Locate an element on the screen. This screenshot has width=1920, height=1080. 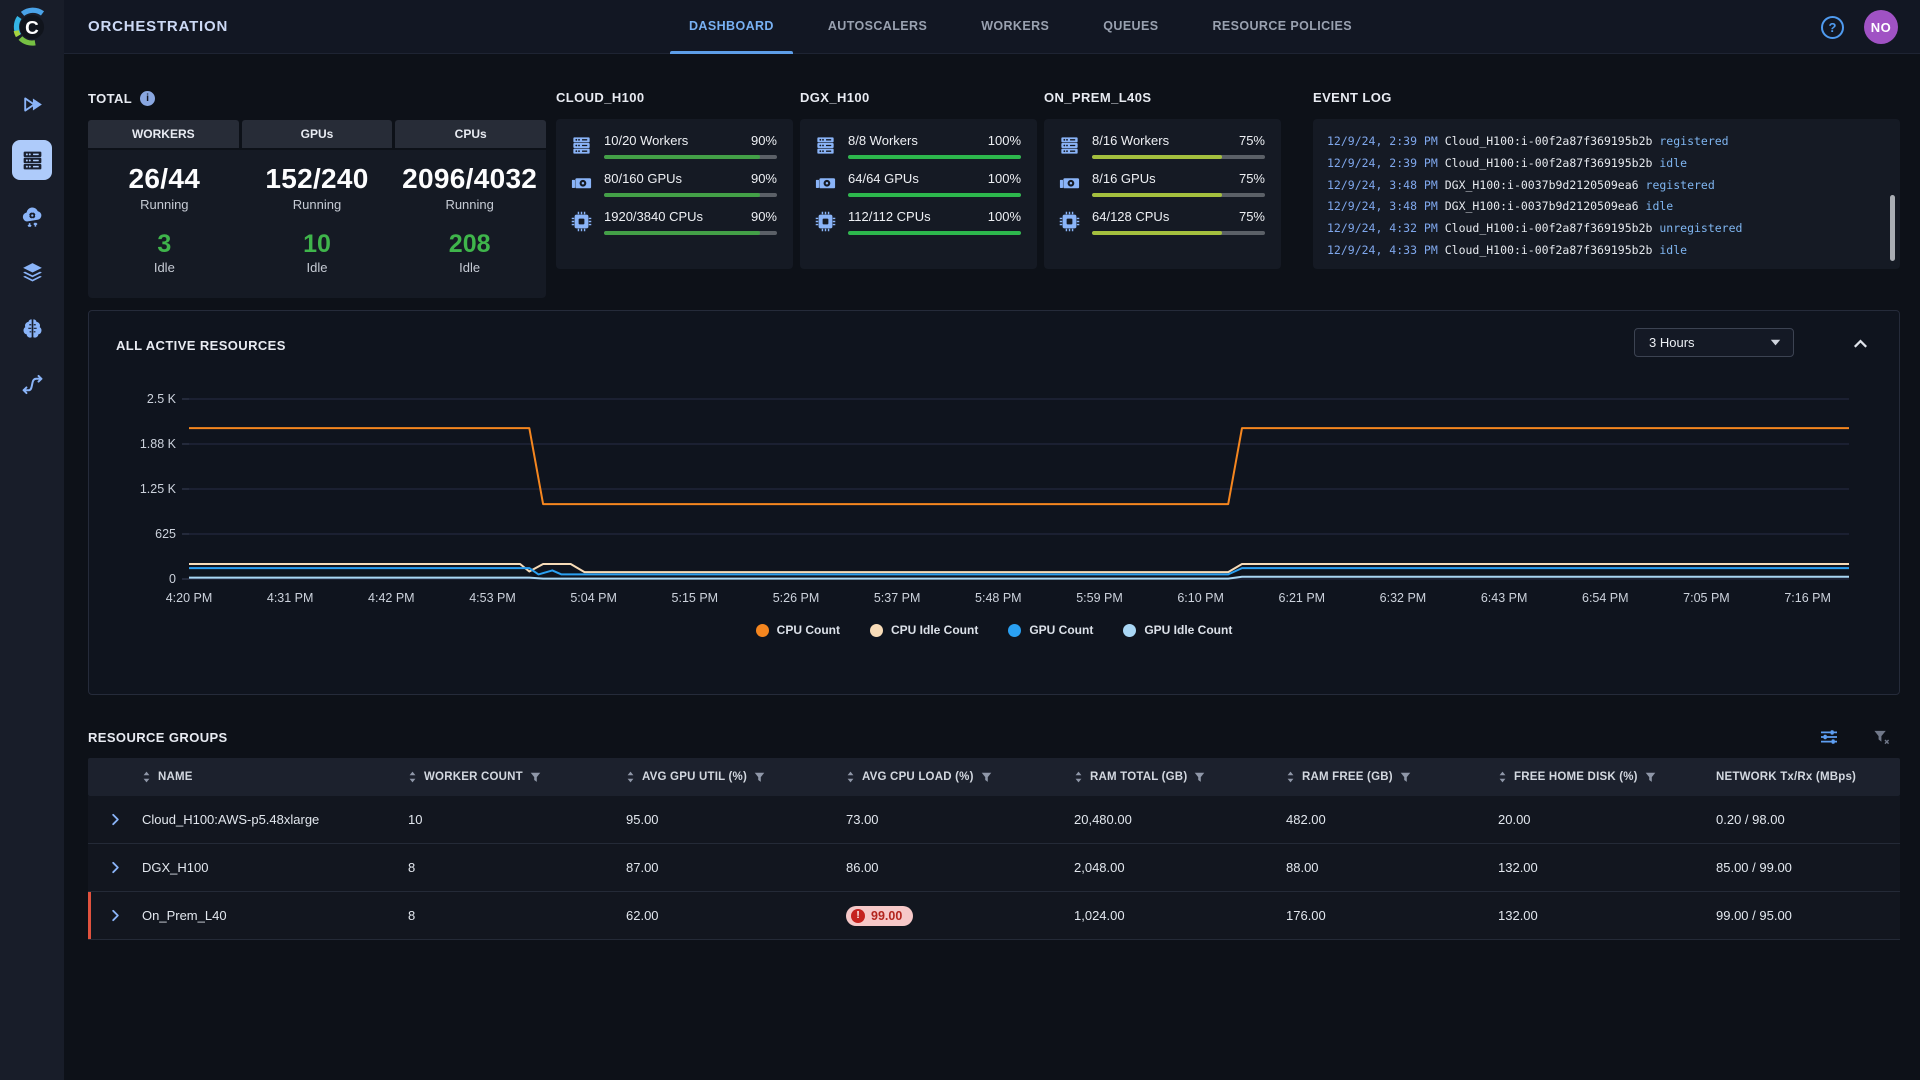
sort-icon is located at coordinates (146, 777).